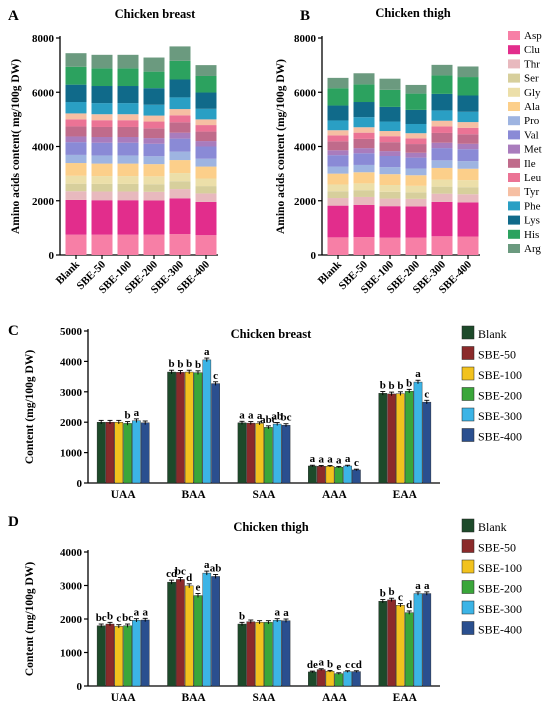 Image resolution: width=550 pixels, height=701 pixels. What do you see at coordinates (335, 696) in the screenshot?
I see `x-tick-label: AAA` at bounding box center [335, 696].